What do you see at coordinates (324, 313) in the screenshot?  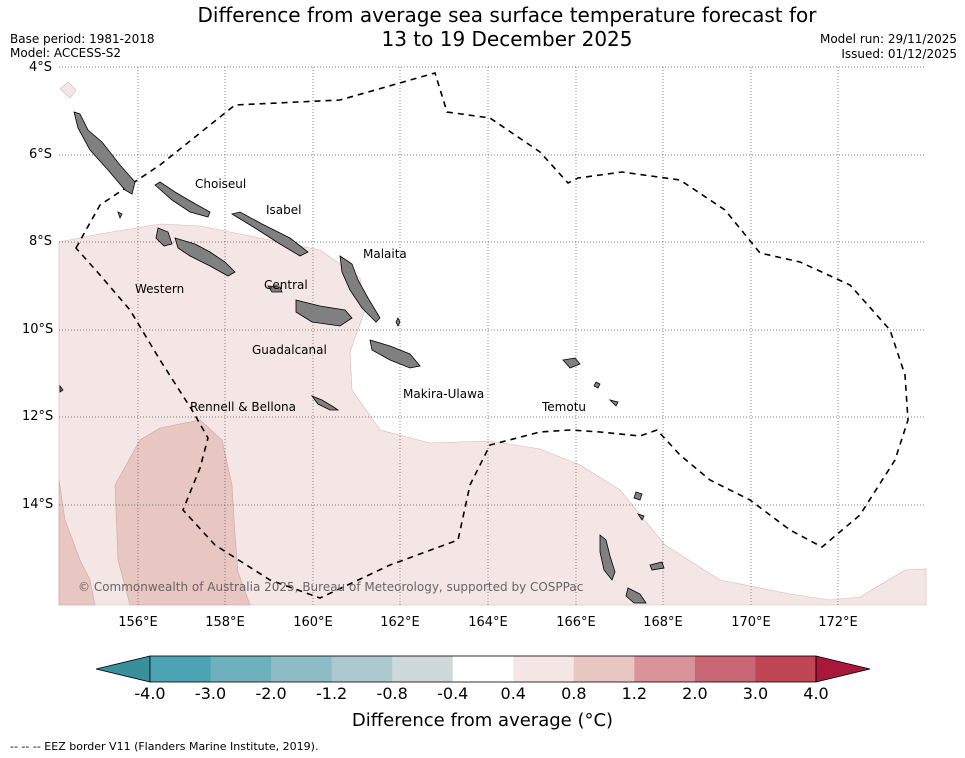 I see `guadalcanal-island` at bounding box center [324, 313].